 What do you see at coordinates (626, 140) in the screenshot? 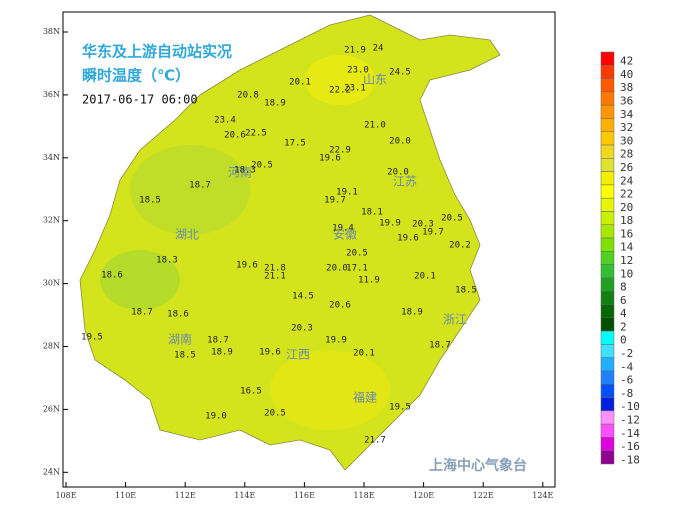
I see `legend-label: 30` at bounding box center [626, 140].